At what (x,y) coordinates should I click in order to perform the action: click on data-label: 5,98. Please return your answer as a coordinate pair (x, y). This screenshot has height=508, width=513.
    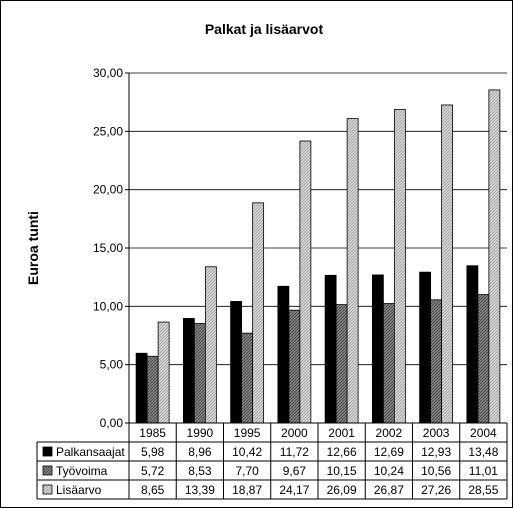
    Looking at the image, I should click on (153, 452).